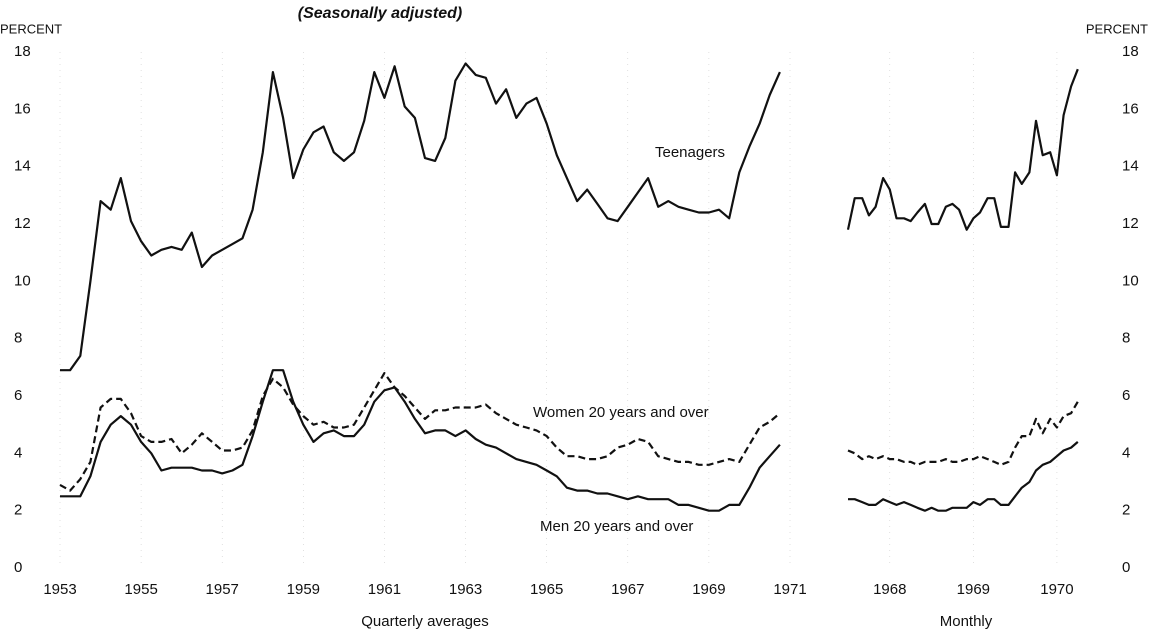 Image resolution: width=1150 pixels, height=637 pixels. What do you see at coordinates (889, 589) in the screenshot?
I see `x-tick-label: 1968` at bounding box center [889, 589].